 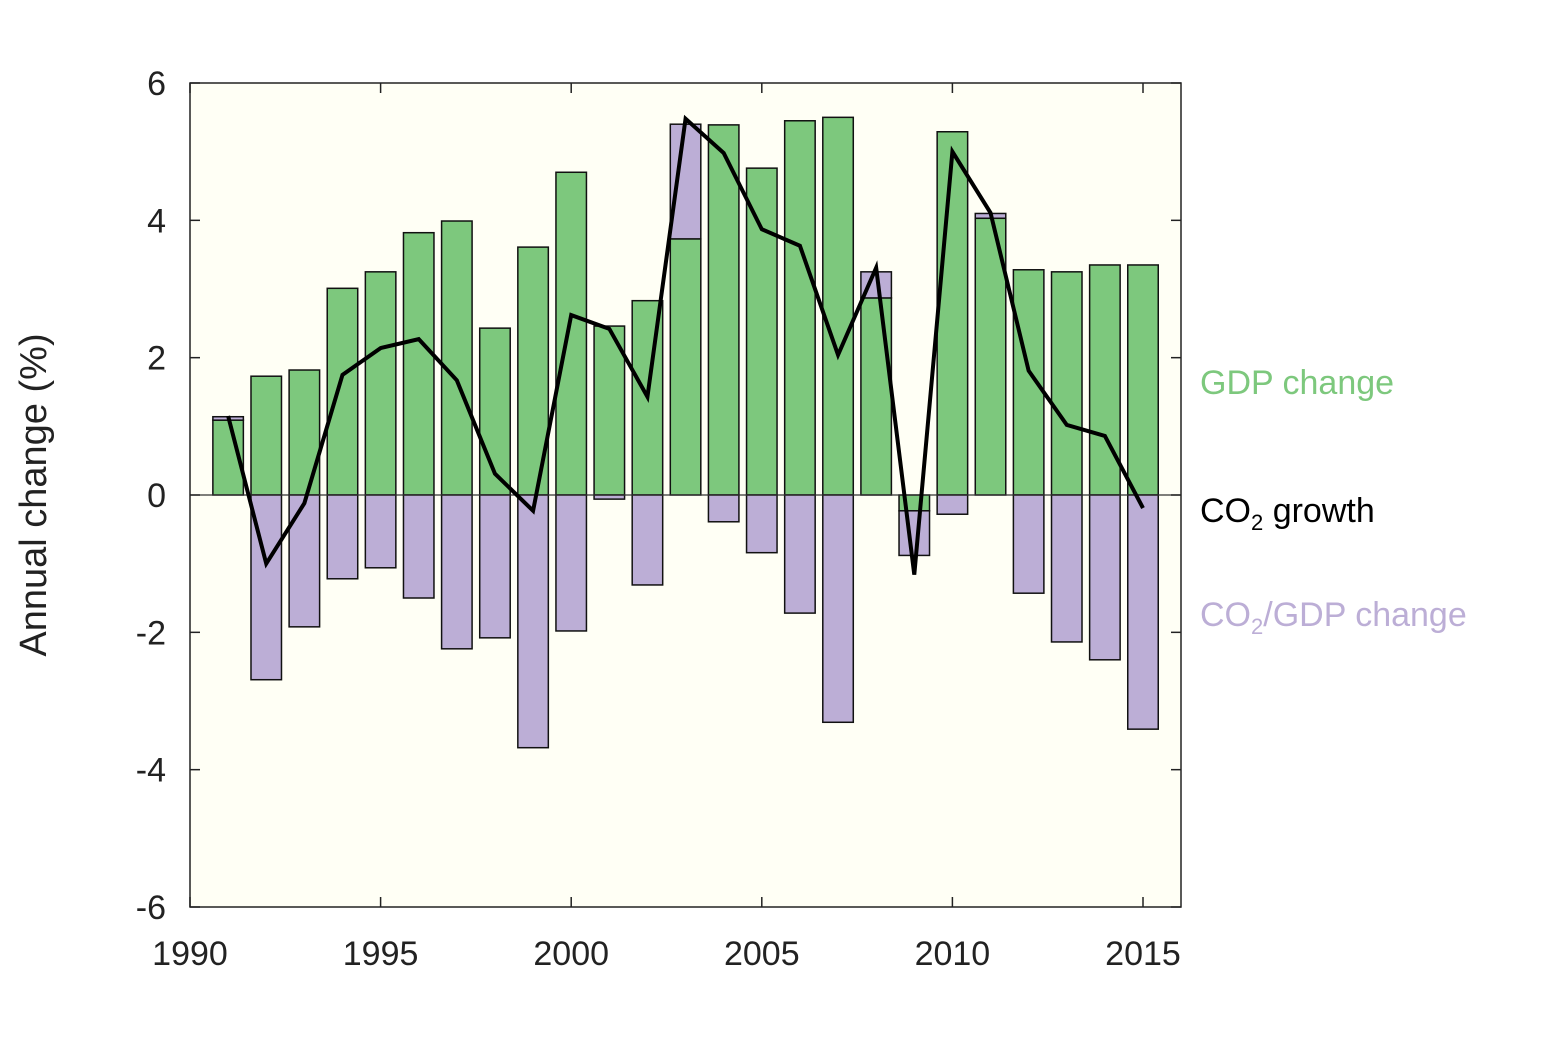 What do you see at coordinates (34, 494) in the screenshot?
I see `y-axis-label: Annual change (%)` at bounding box center [34, 494].